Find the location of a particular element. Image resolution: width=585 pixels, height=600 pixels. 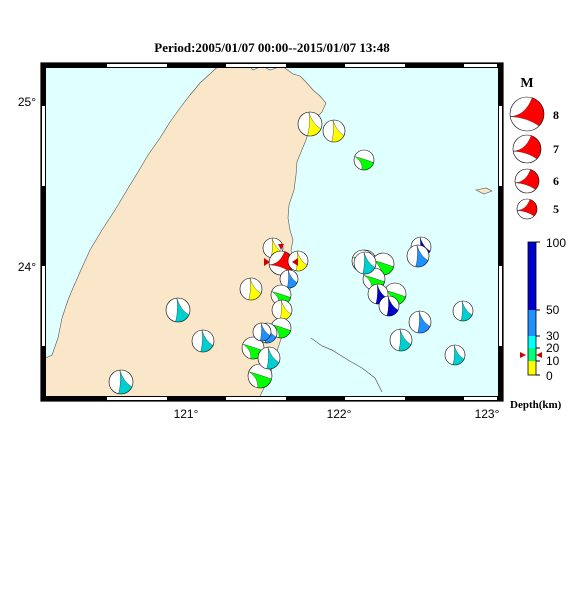

lon-tick-123: 123° is located at coordinates (487, 414).